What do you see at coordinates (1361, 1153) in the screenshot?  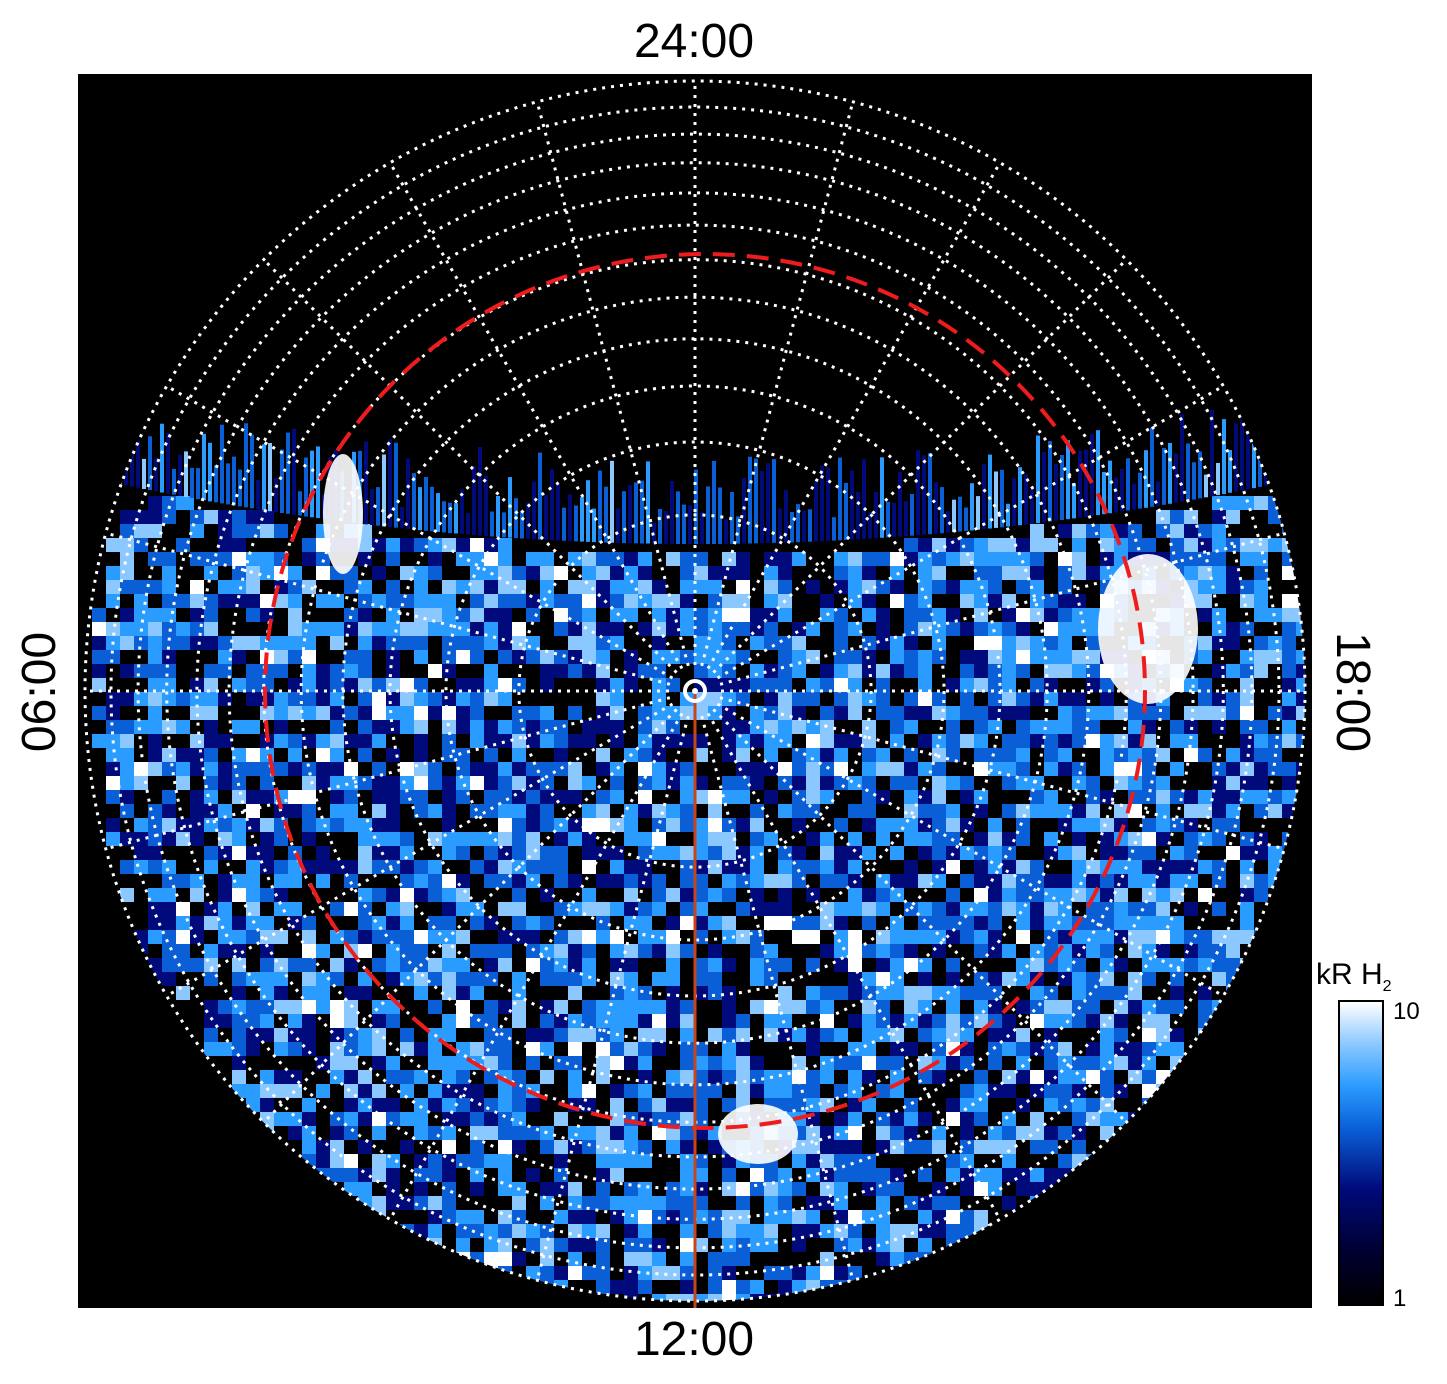 I see `colorbar` at bounding box center [1361, 1153].